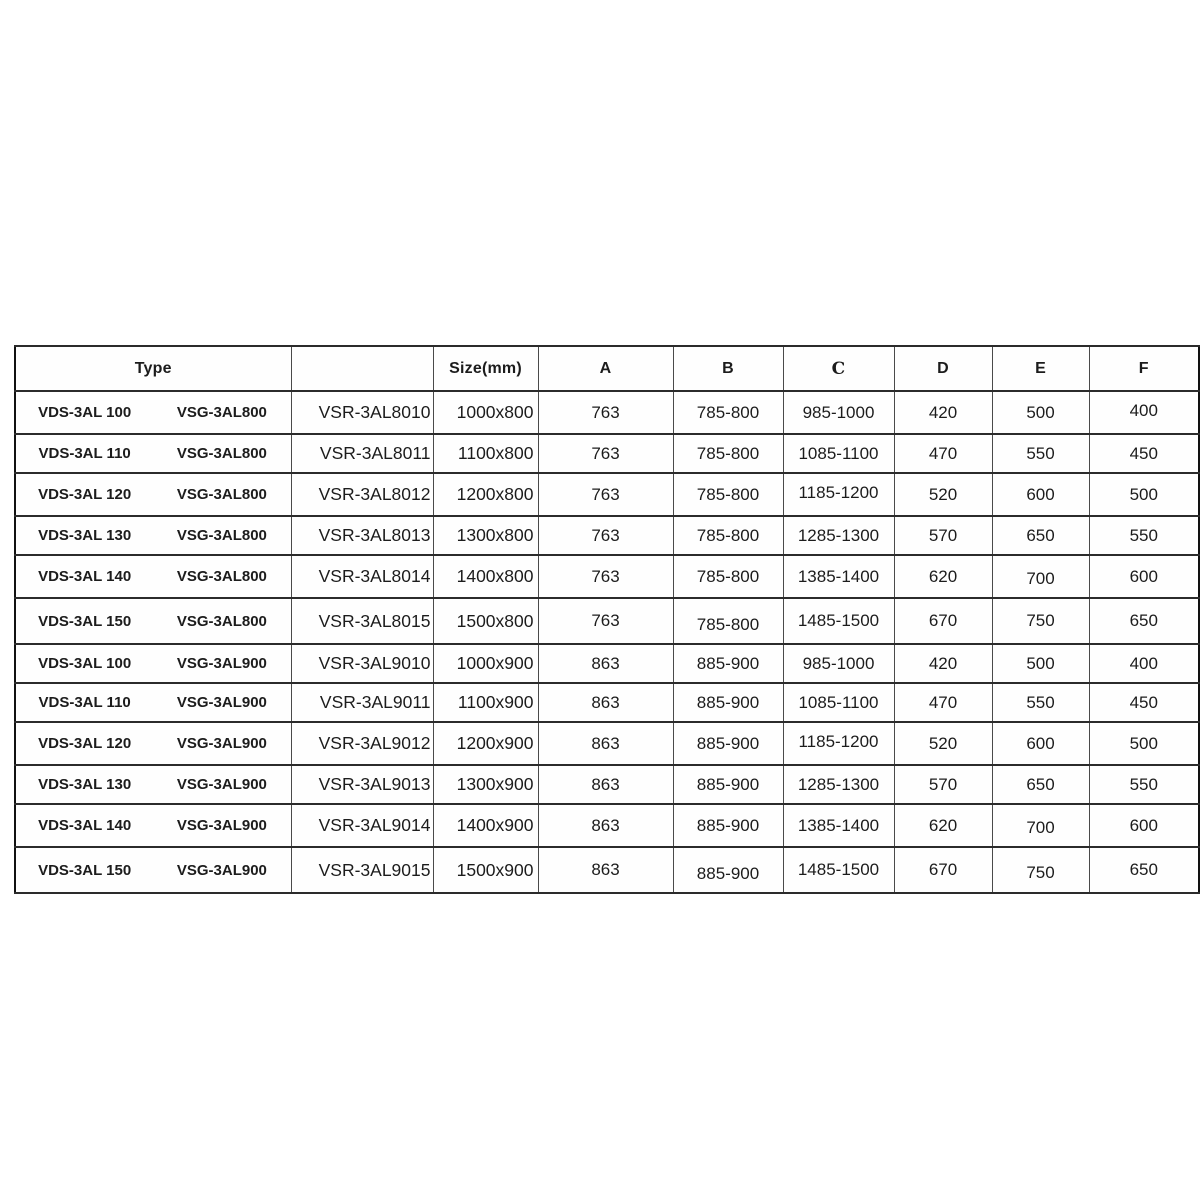 This screenshot has height=1200, width=1200. What do you see at coordinates (485, 663) in the screenshot?
I see `size-cell: 1000x900` at bounding box center [485, 663].